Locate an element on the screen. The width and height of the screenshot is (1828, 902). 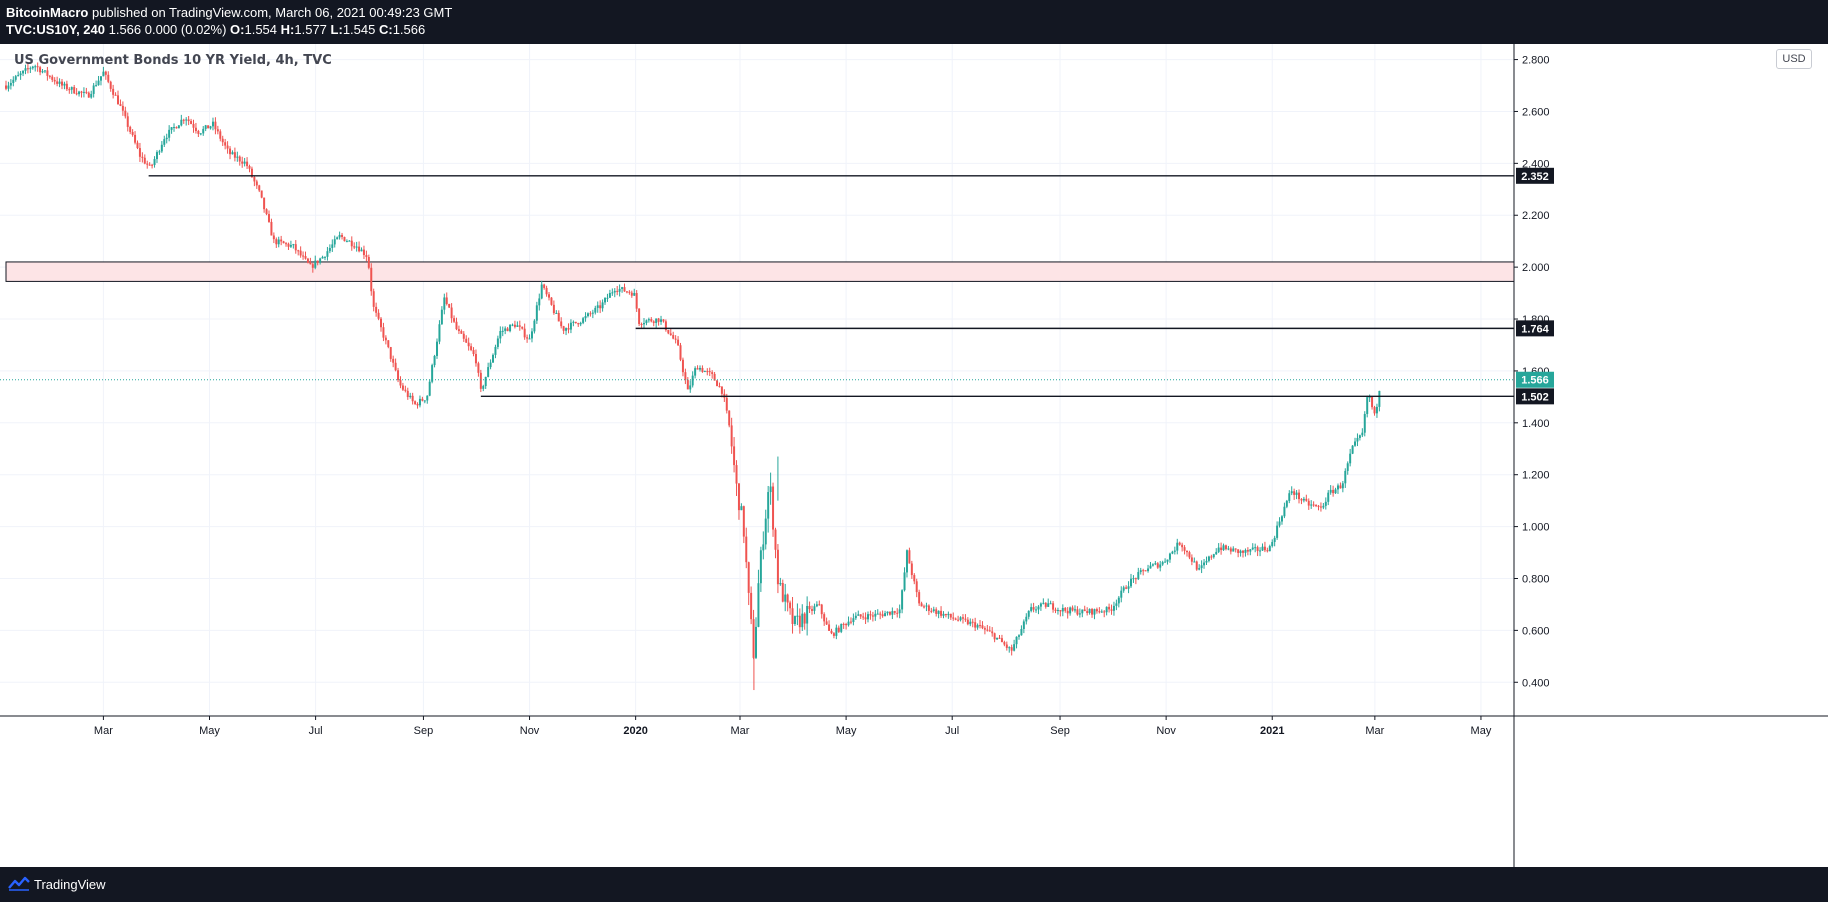
footer-brand: TradingView is located at coordinates (70, 884).